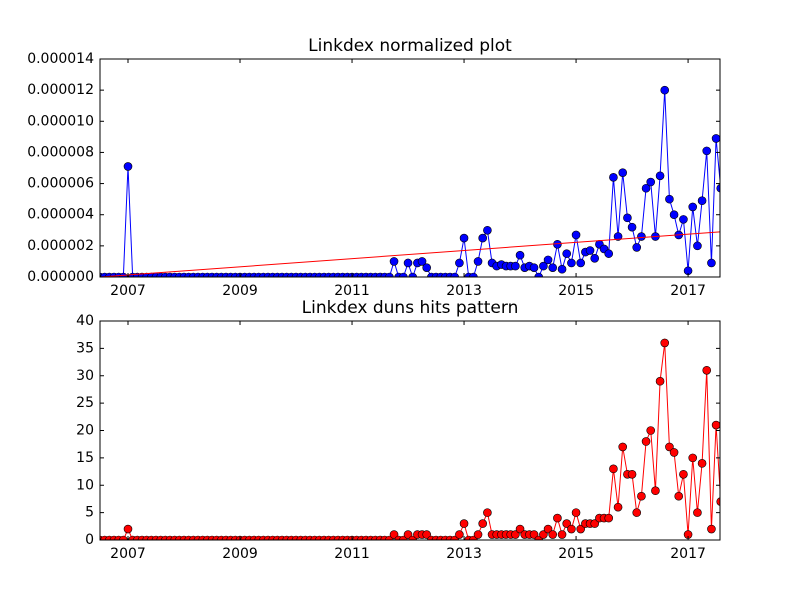  I want to click on y-tick-label: 40, so click(85, 321).